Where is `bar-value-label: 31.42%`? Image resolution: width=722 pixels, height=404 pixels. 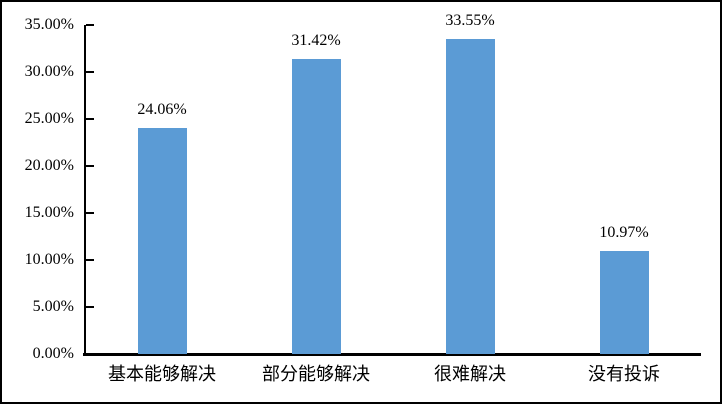
bar-value-label: 31.42% is located at coordinates (316, 40).